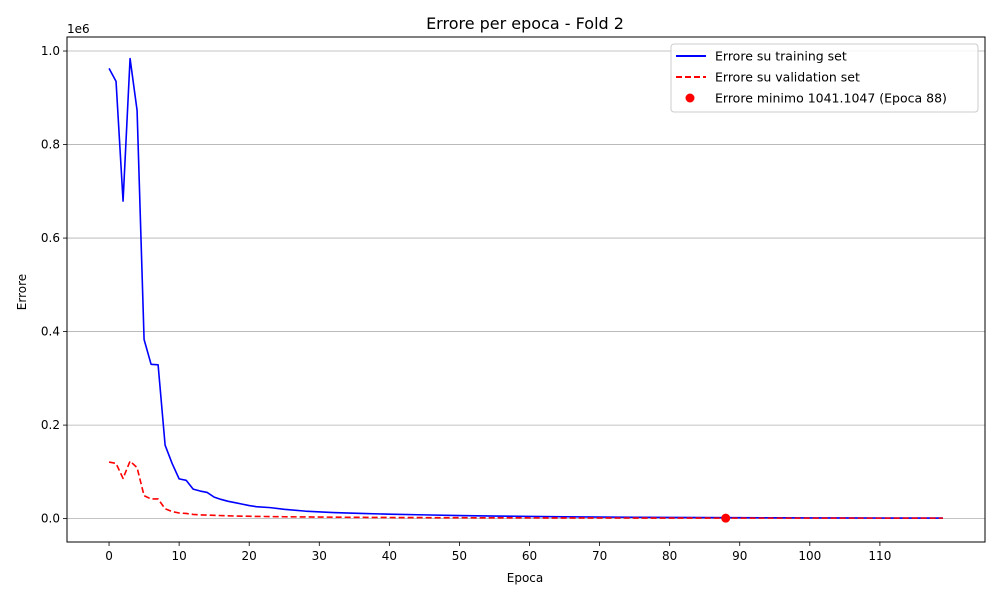 The width and height of the screenshot is (1000, 600). Describe the element at coordinates (669, 556) in the screenshot. I see `x-tick-label: 80` at that location.